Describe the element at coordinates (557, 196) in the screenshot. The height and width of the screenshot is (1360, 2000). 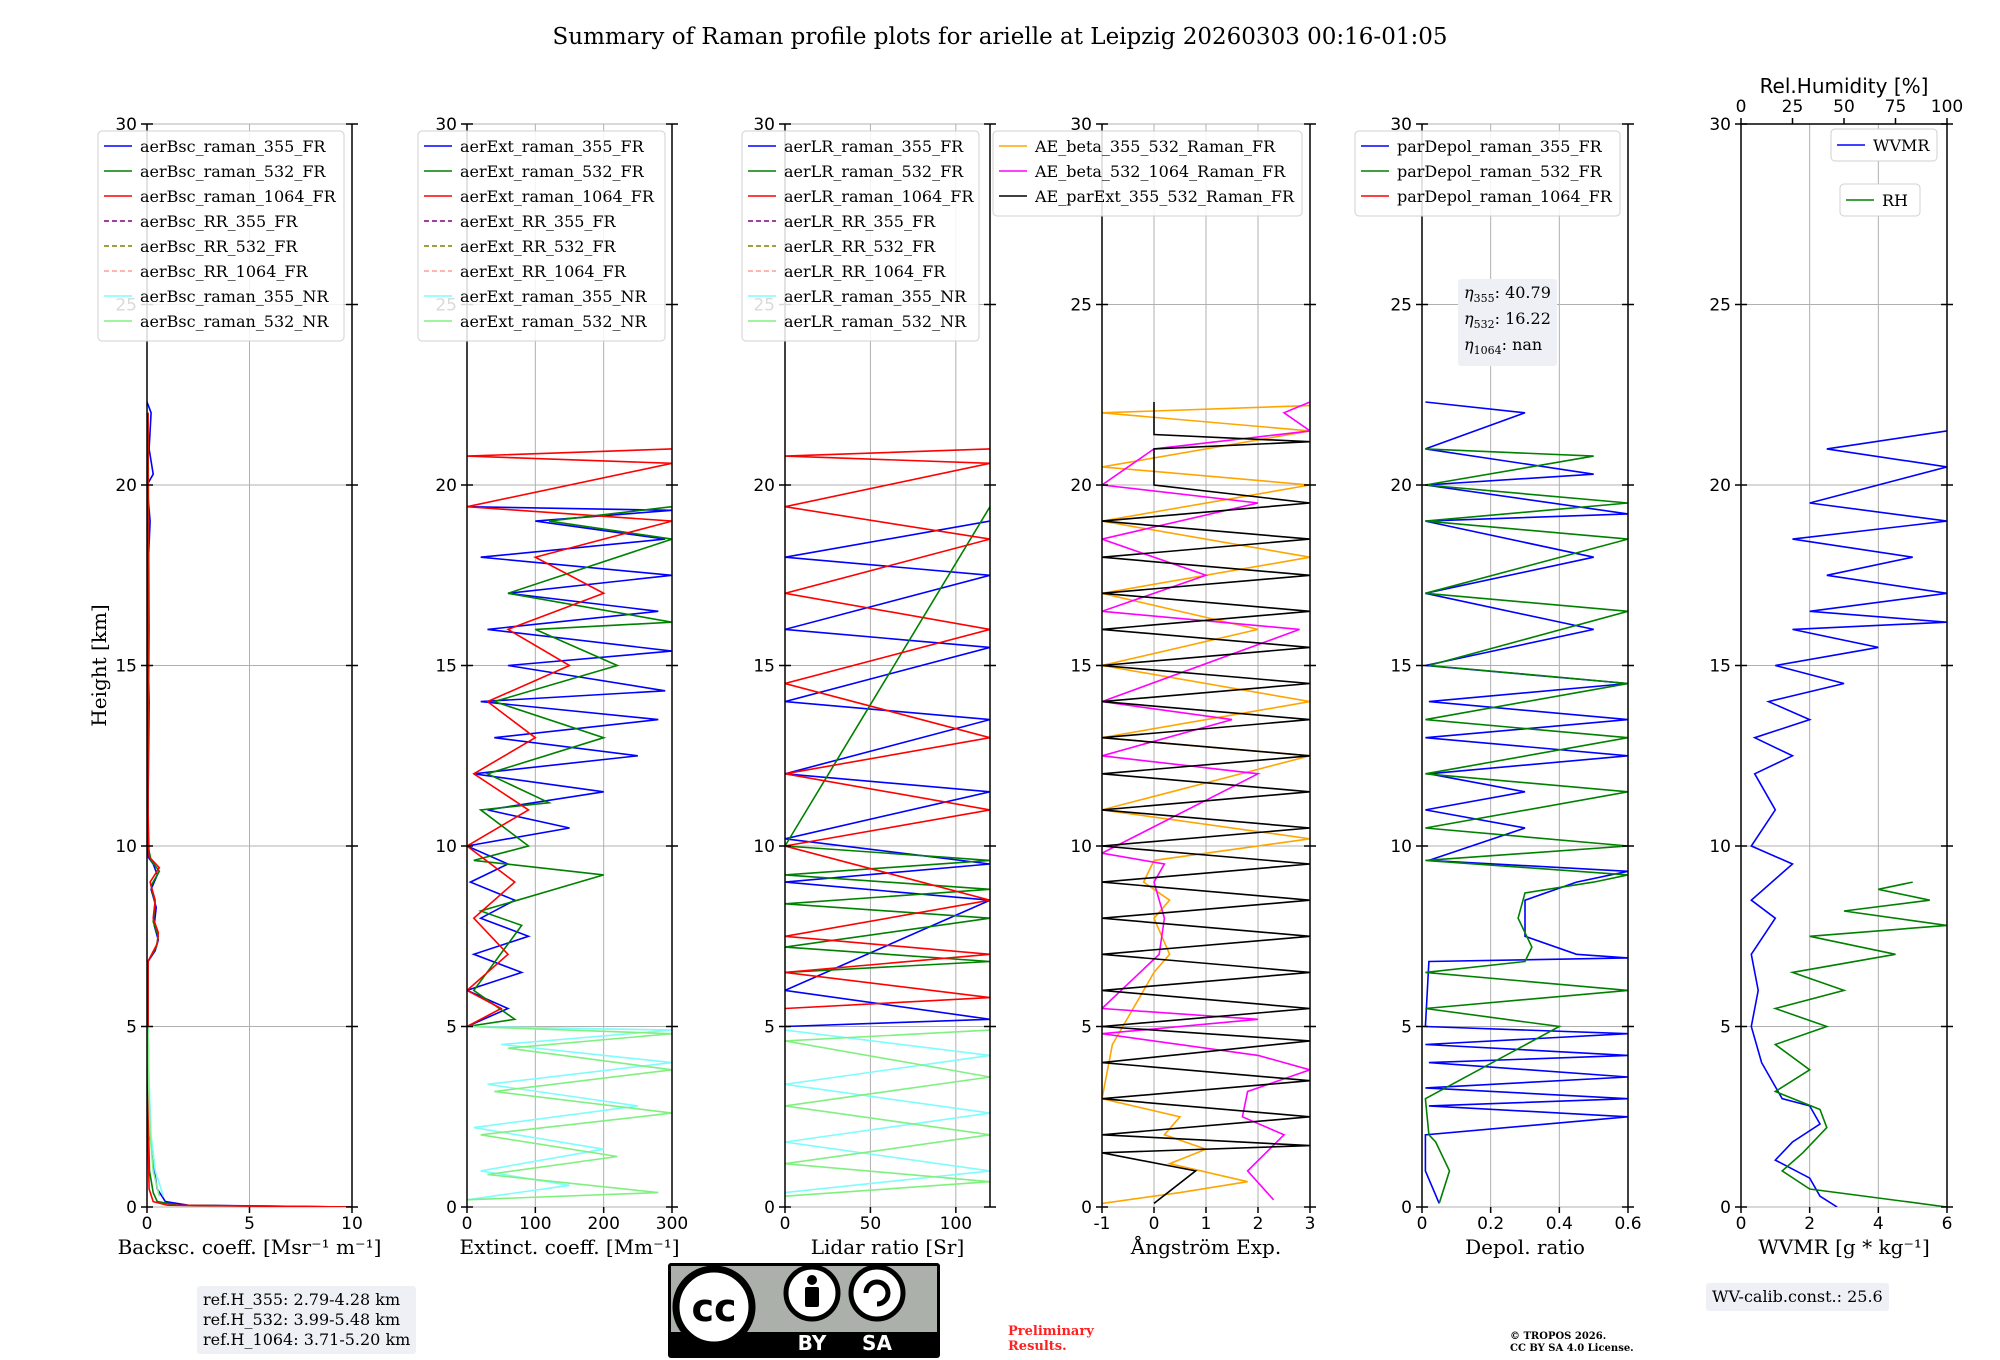
I see `legend-label-aerExt_raman_1064_FR: aerExt_raman_1064_FR` at that location.